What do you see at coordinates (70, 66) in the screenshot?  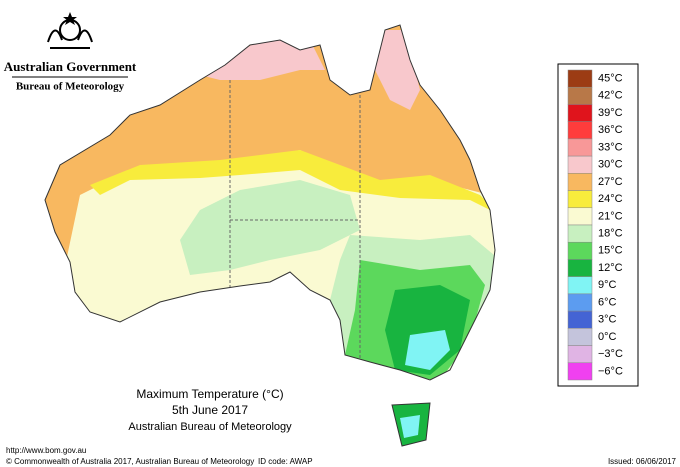 I see `header-title: Australian Government` at bounding box center [70, 66].